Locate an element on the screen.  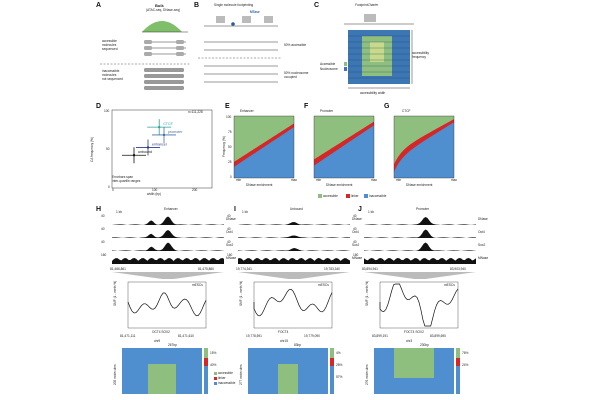
d-xlabel: width (bp) is located at coordinates (154, 194).